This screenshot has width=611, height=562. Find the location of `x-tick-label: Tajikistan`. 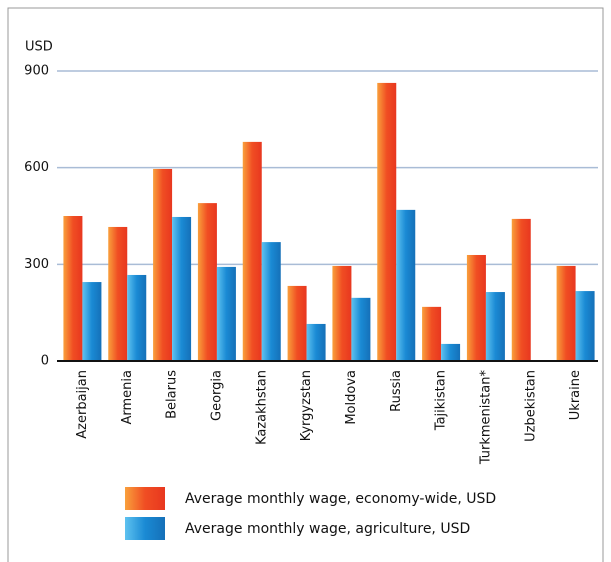

x-tick-label: Tajikistan is located at coordinates (441, 400).